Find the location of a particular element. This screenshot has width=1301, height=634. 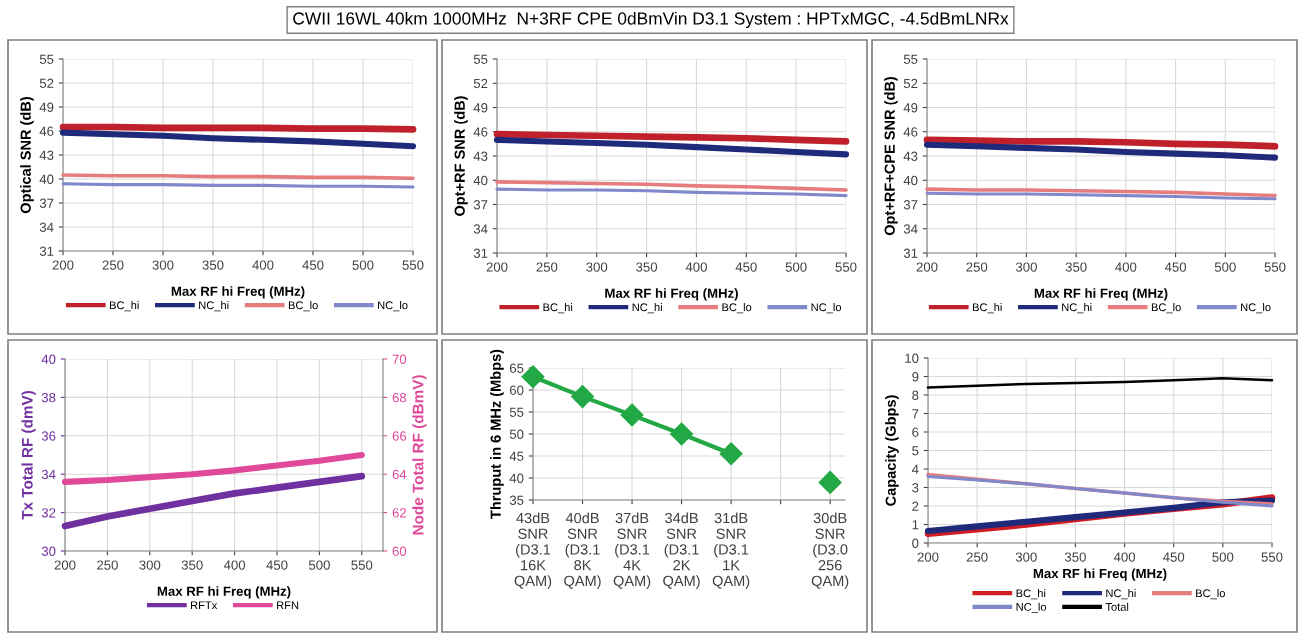

y-axis-title: Optical SNR (dB) is located at coordinates (27, 155).